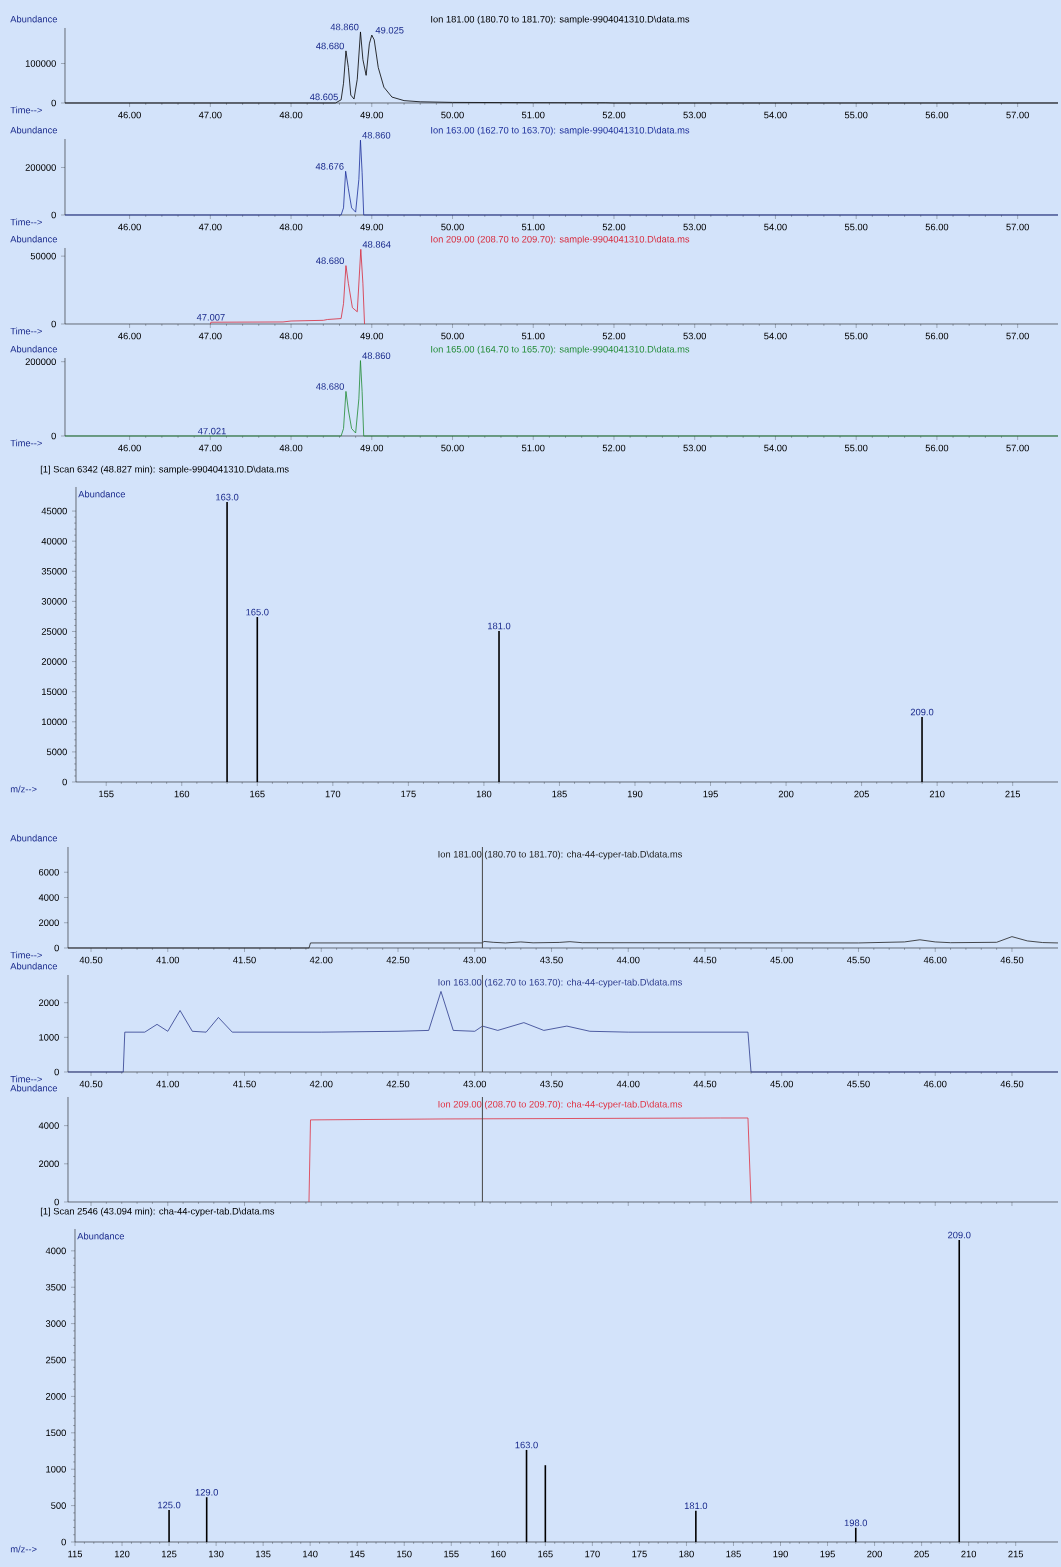 The height and width of the screenshot is (1567, 1061). Describe the element at coordinates (157, 1212) in the screenshot. I see `chart-title: [1] Scan 2546 (43.094 min): cha-44-cyper-tab.D\data.ms` at that location.